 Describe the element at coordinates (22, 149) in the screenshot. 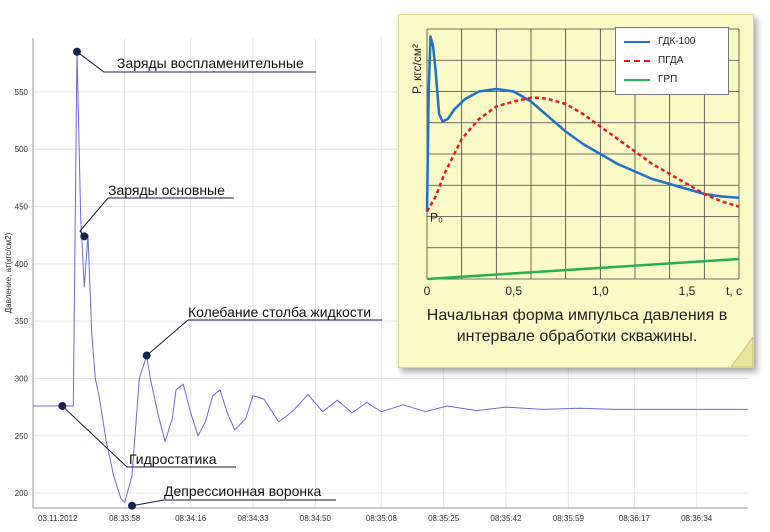

I see `y-tick-label: 500` at that location.